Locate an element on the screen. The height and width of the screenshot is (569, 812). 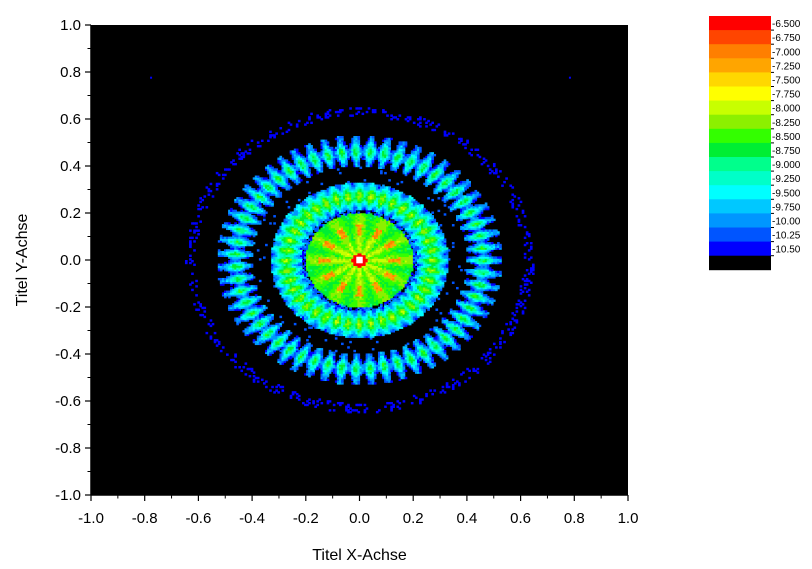
colorbar-label: -7.250 is located at coordinates (786, 66).